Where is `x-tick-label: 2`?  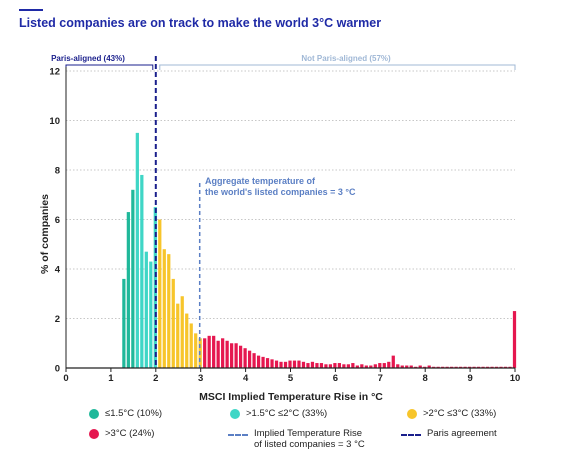
x-tick-label: 2 is located at coordinates (155, 378).